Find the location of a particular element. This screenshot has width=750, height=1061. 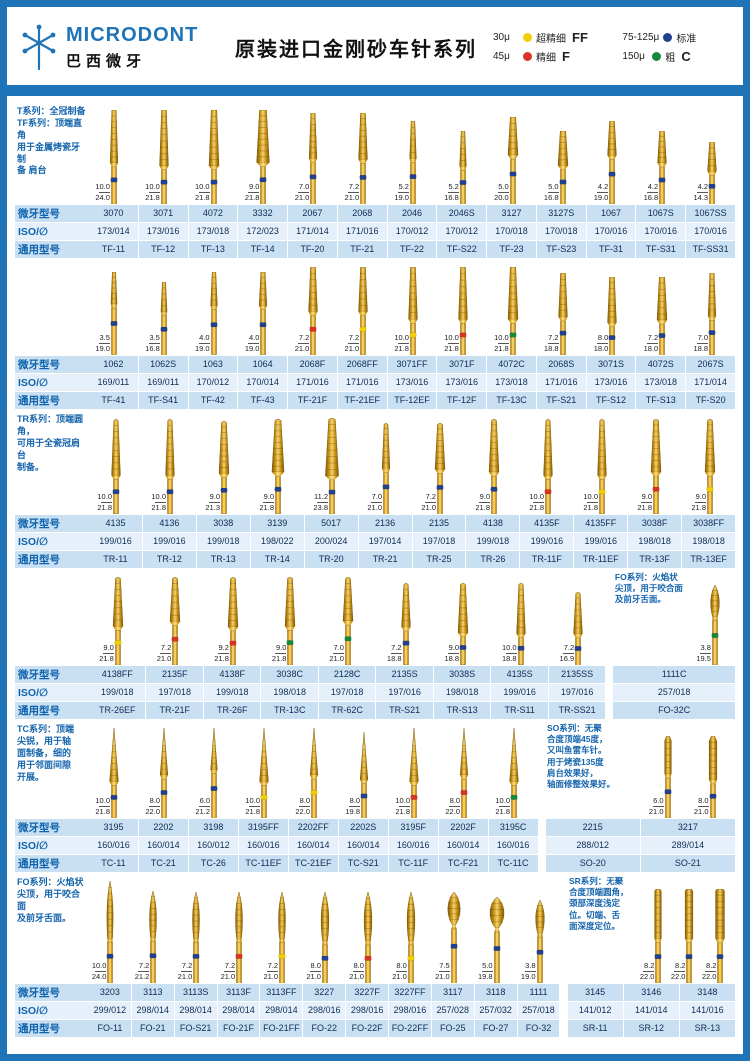

bur-iso: 257/028 is located at coordinates (452, 1010).